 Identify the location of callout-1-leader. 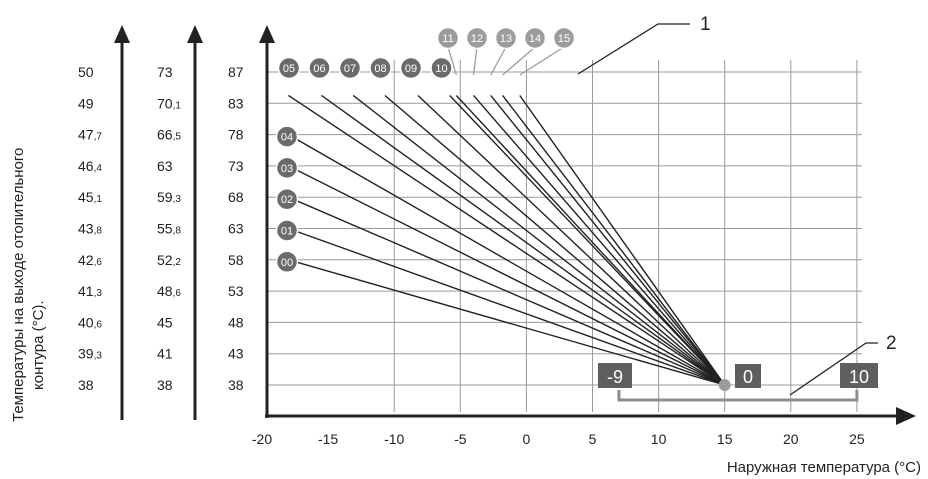
(633, 49).